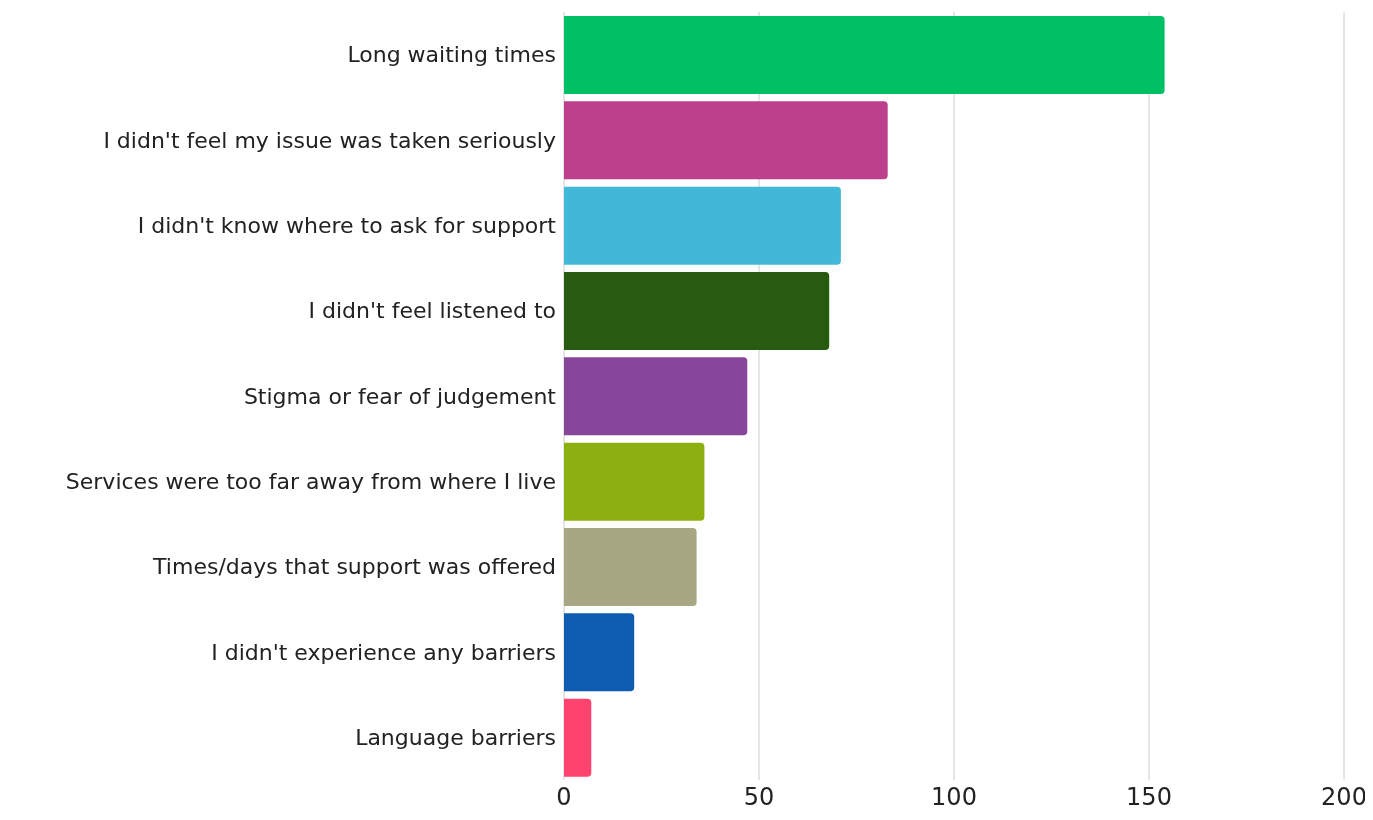  I want to click on y-tick-label: I didn't know where to ask for support, so click(347, 226).